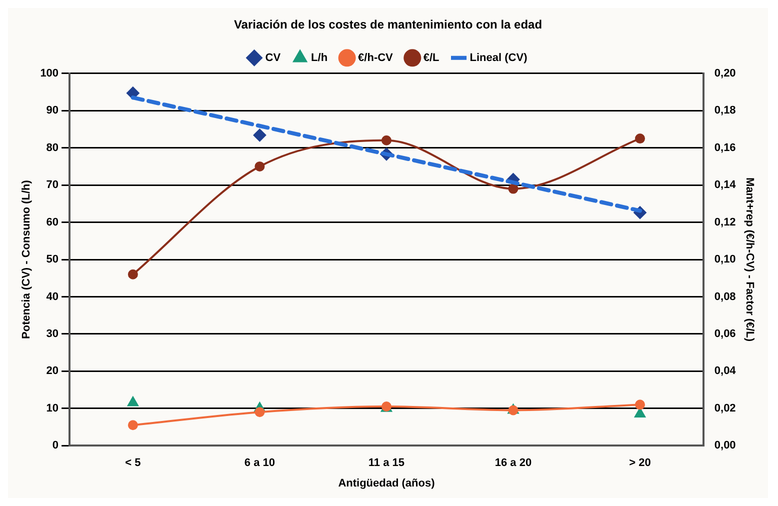  I want to click on y-tick-label: 0, so click(55, 446).